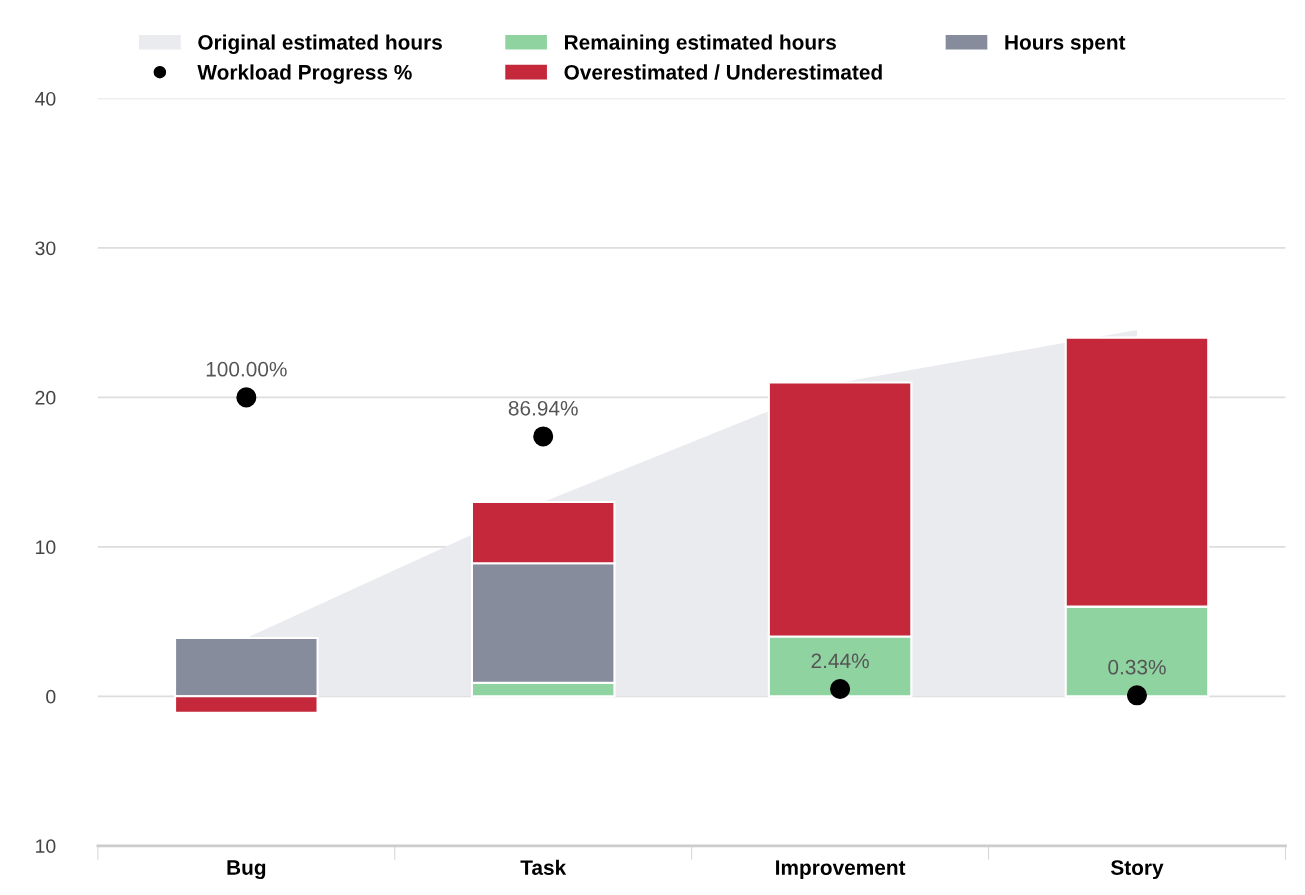  What do you see at coordinates (723, 72) in the screenshot?
I see `legend-label: Overestimated / Underestimated` at bounding box center [723, 72].